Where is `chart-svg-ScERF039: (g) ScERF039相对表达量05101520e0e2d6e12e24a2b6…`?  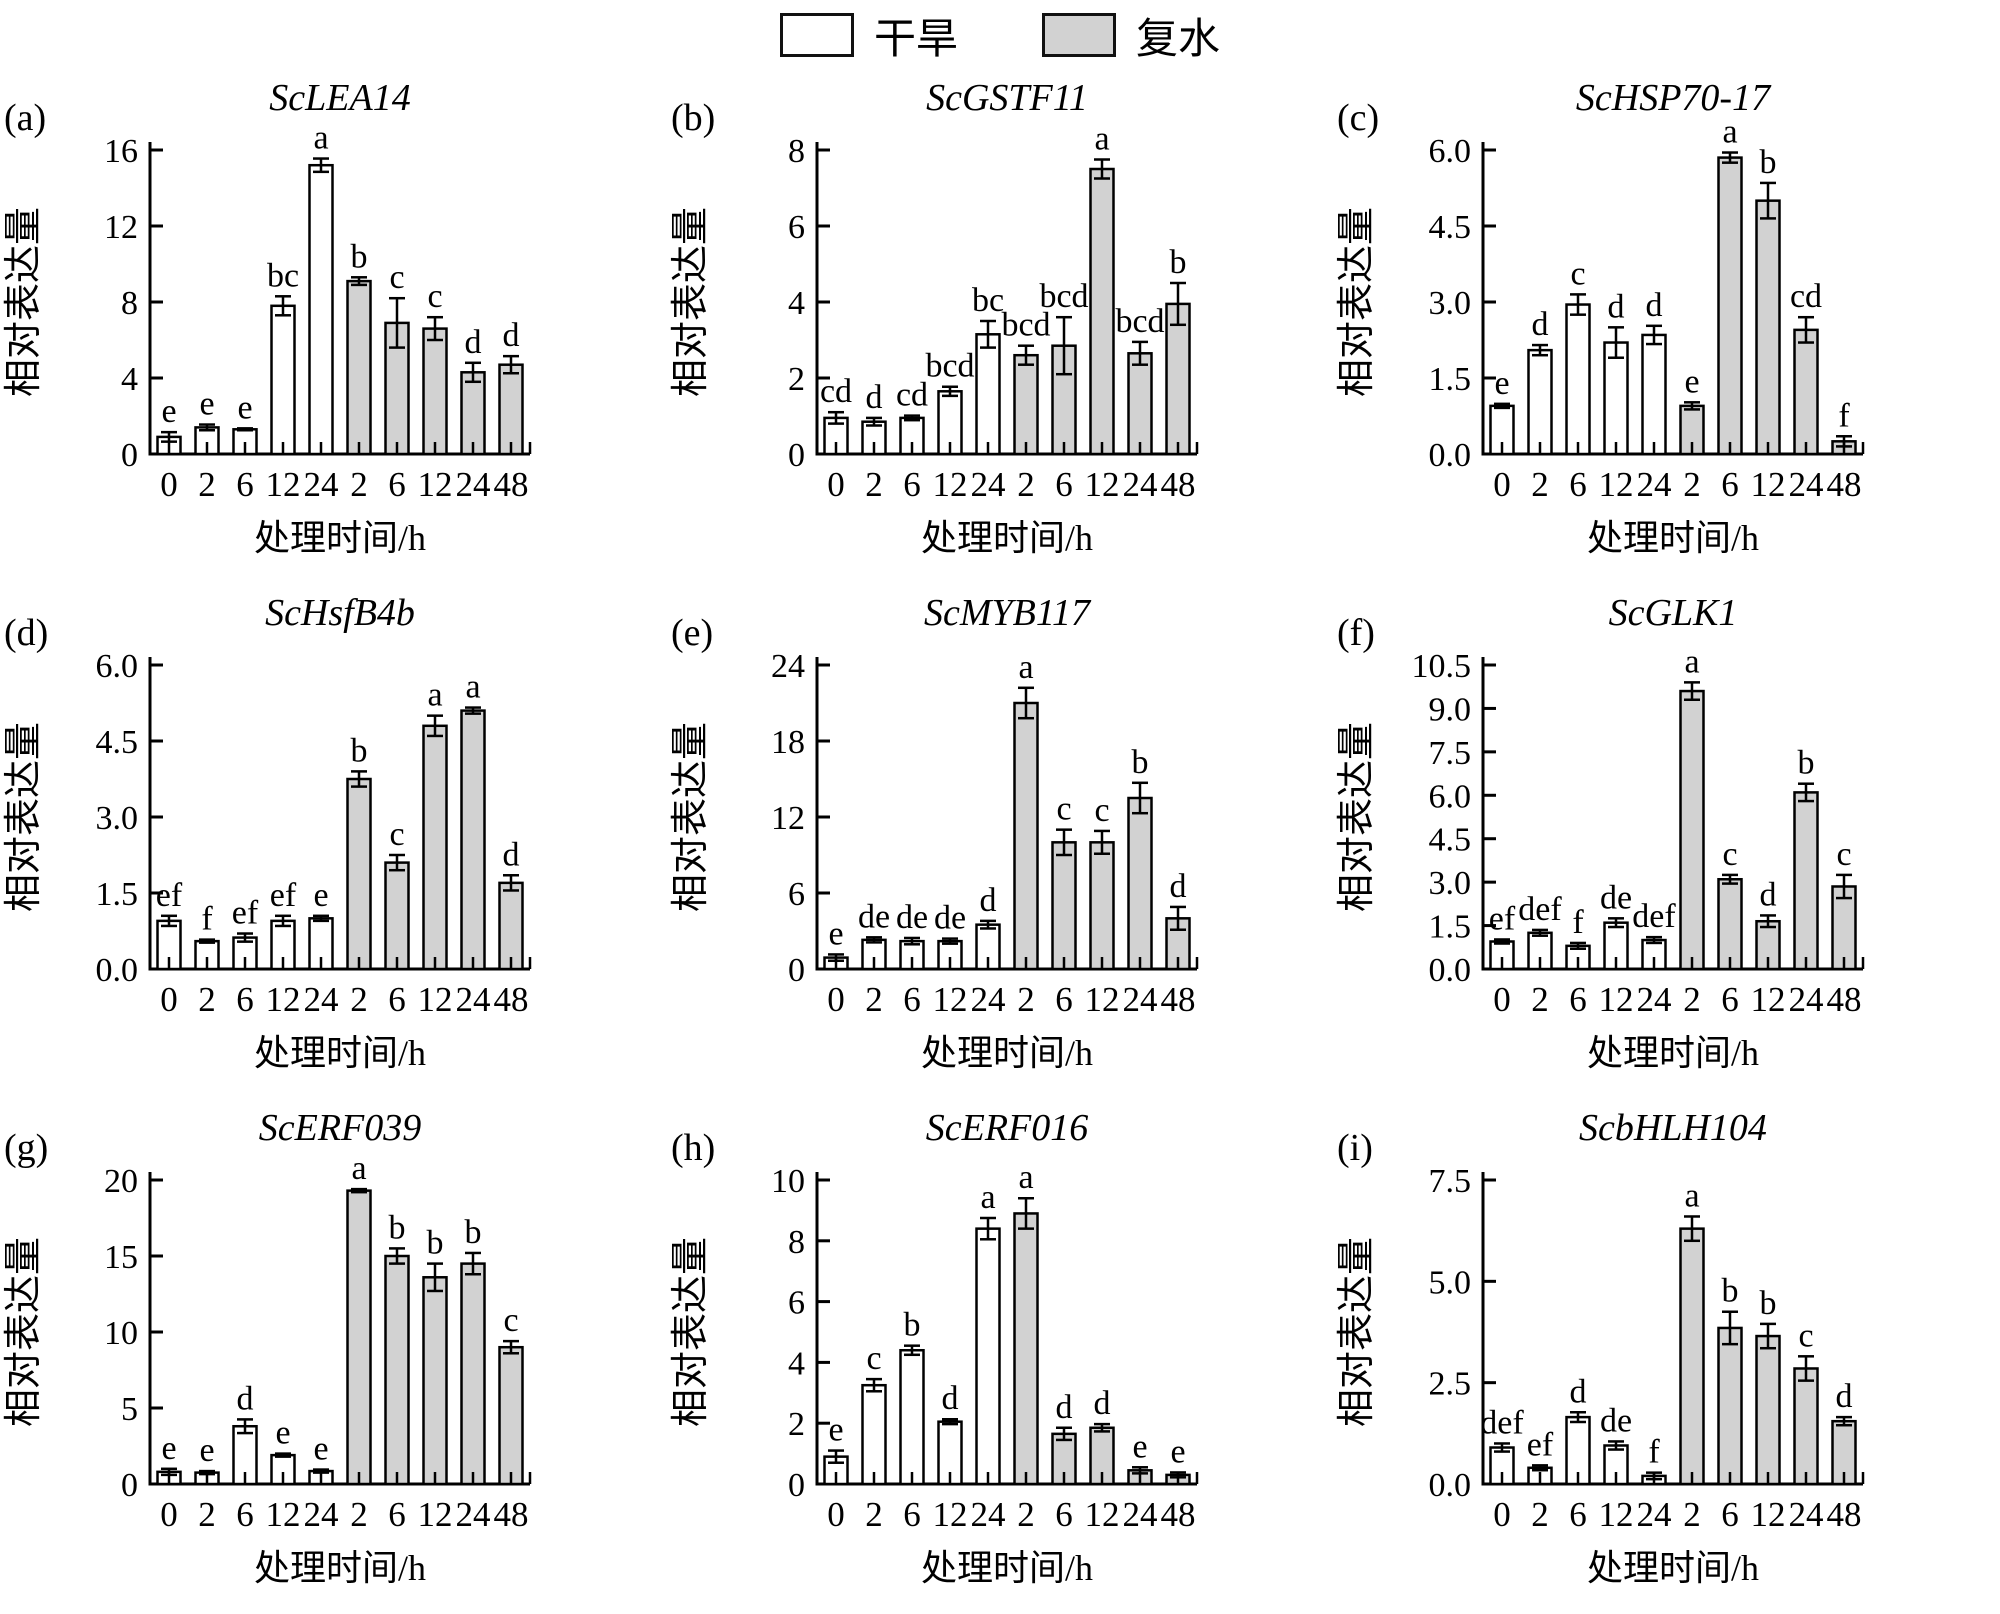 chart-svg-ScERF039: (g) ScERF039相对表达量05101520e0e2d6e12e24a2b6… is located at coordinates (267, 1347).